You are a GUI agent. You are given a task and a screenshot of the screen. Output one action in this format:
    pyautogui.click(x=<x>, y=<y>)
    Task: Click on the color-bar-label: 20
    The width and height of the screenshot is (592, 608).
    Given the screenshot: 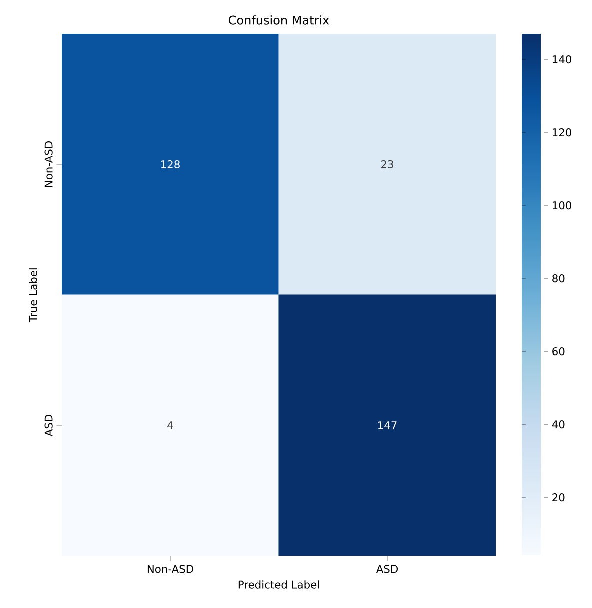 What is the action you would take?
    pyautogui.click(x=558, y=498)
    